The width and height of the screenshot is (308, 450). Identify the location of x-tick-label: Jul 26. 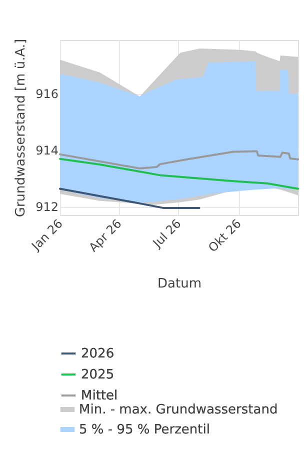
(166, 233).